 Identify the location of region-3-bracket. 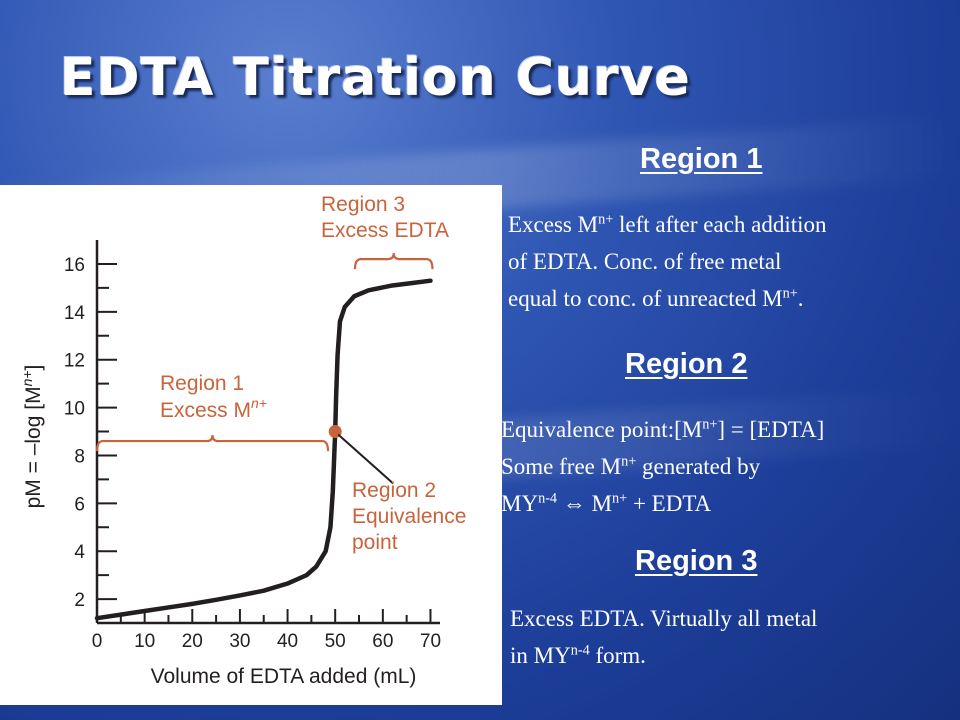
(393, 261).